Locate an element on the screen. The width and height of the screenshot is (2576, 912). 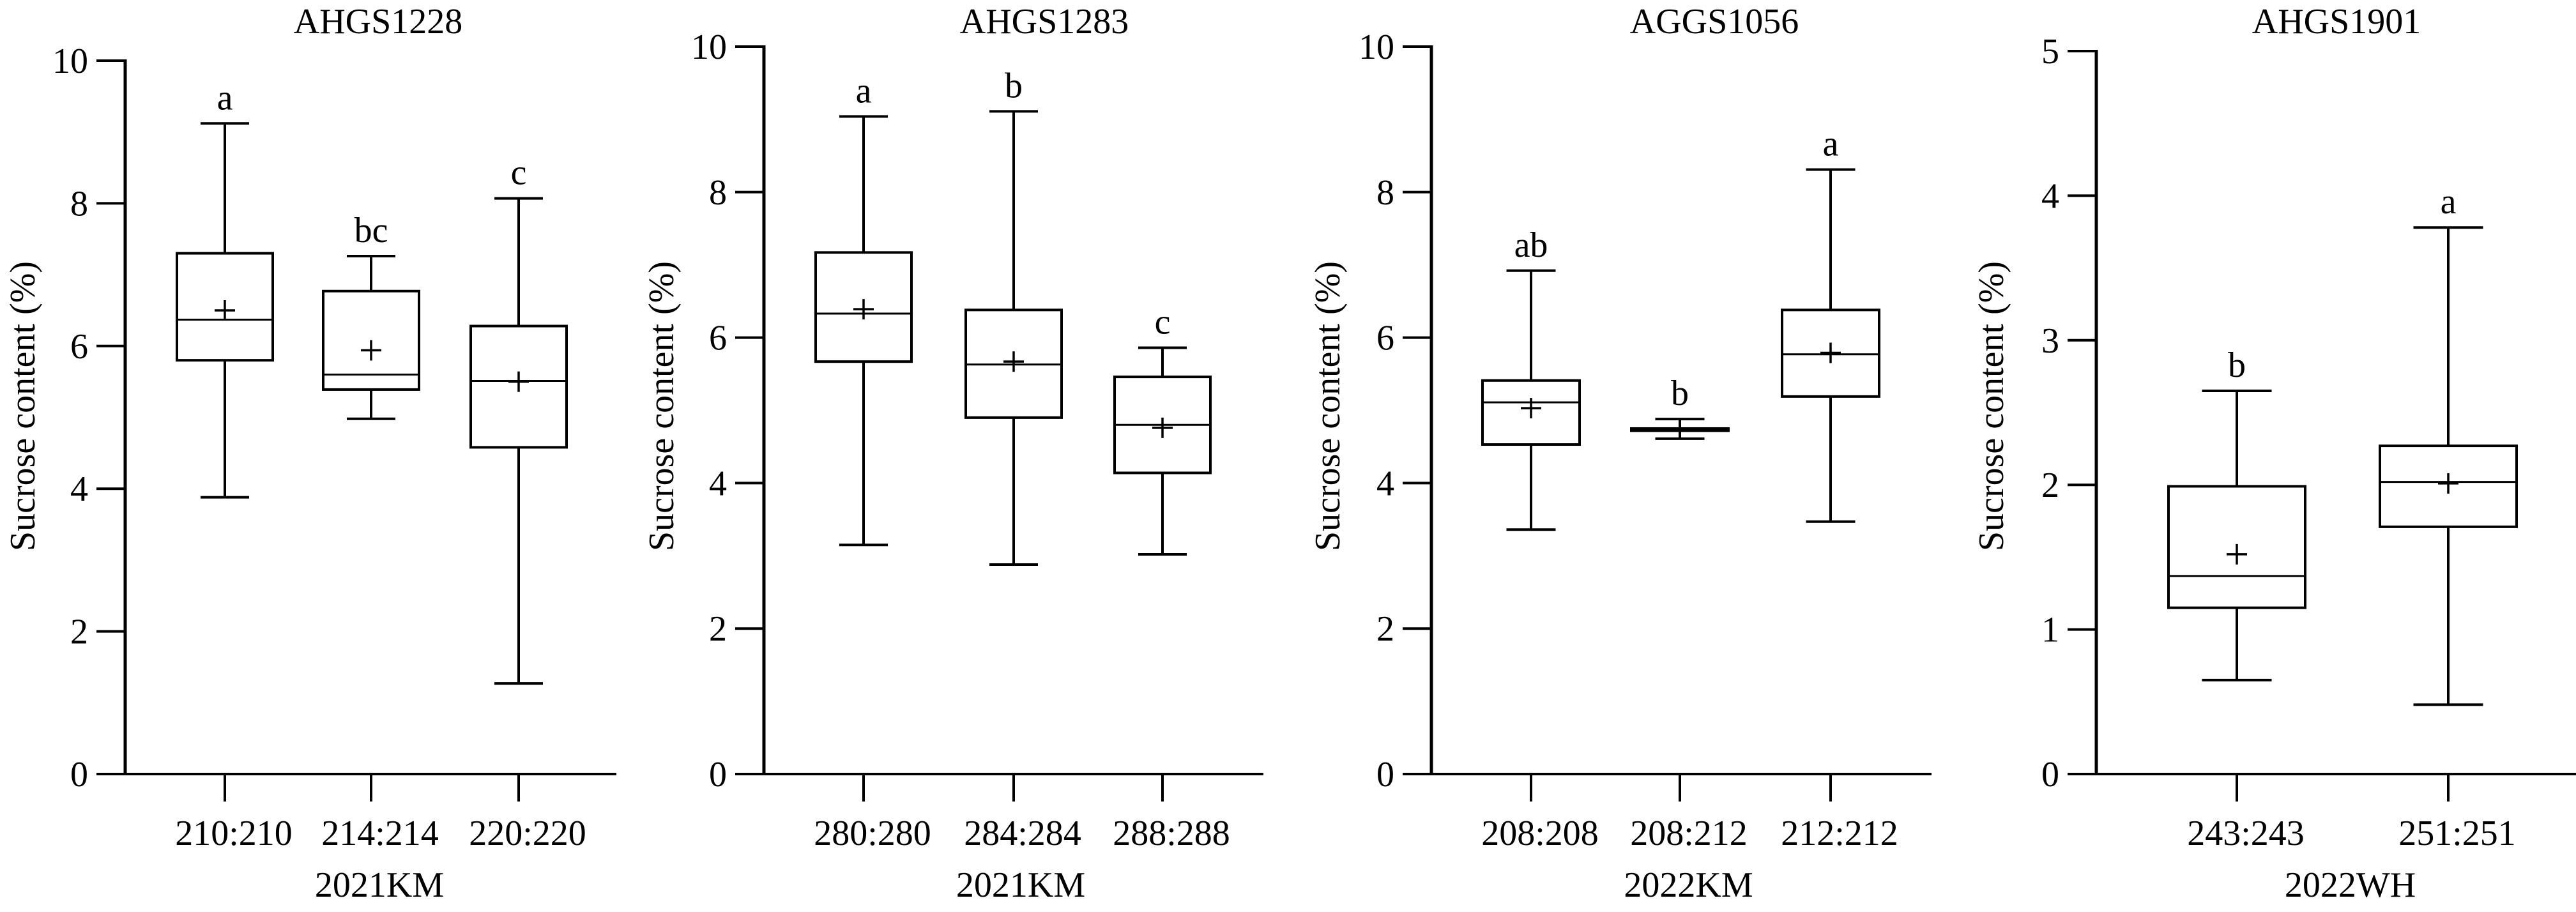
x-tick-label: 284:284 is located at coordinates (1023, 833).